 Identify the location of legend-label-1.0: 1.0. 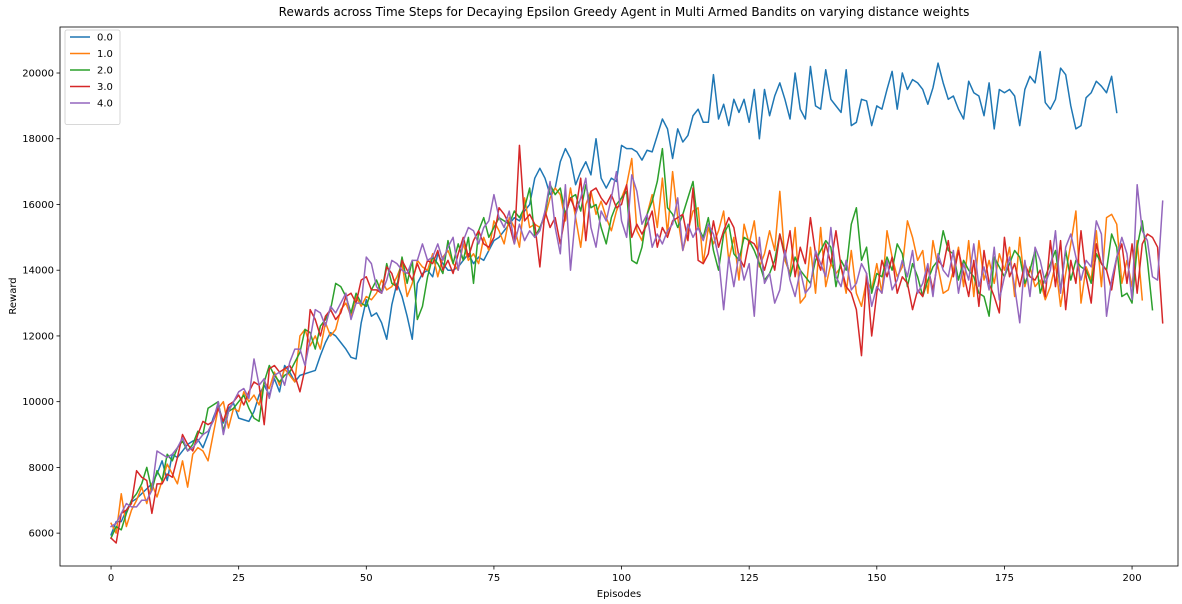
(105, 54).